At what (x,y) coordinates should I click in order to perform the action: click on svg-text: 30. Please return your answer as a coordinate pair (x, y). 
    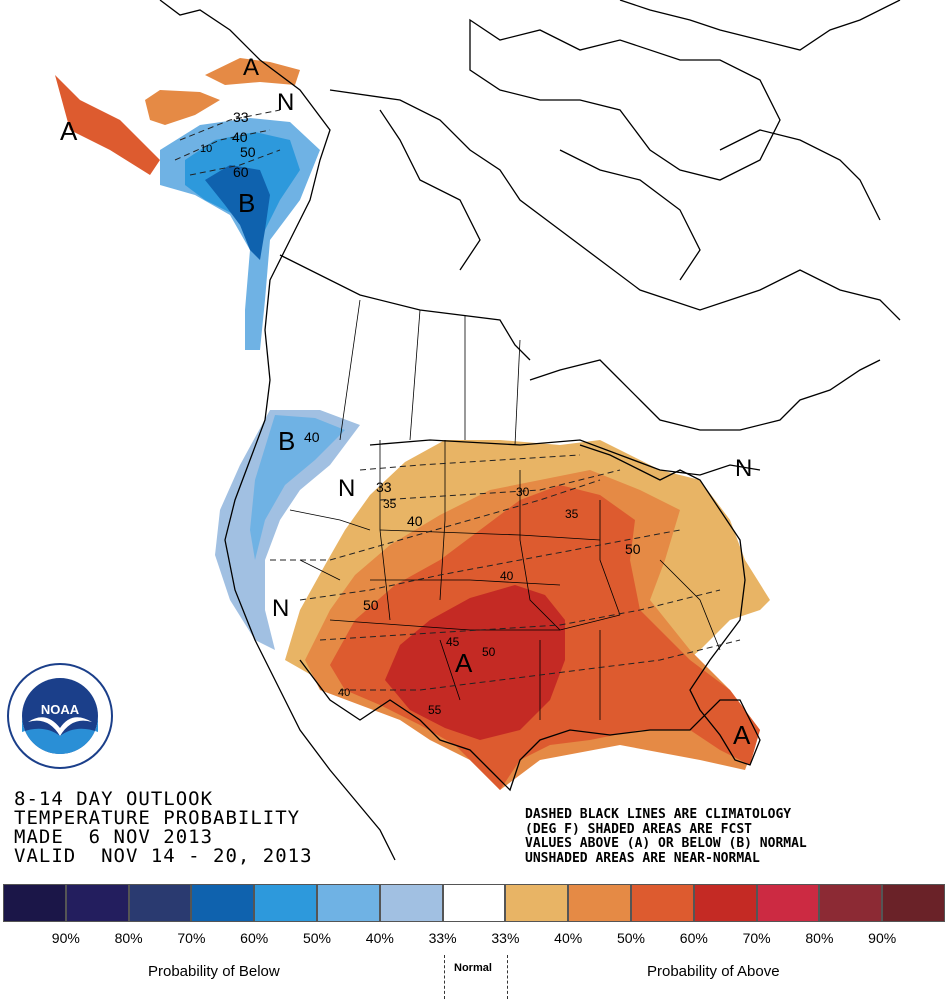
    Looking at the image, I should click on (523, 492).